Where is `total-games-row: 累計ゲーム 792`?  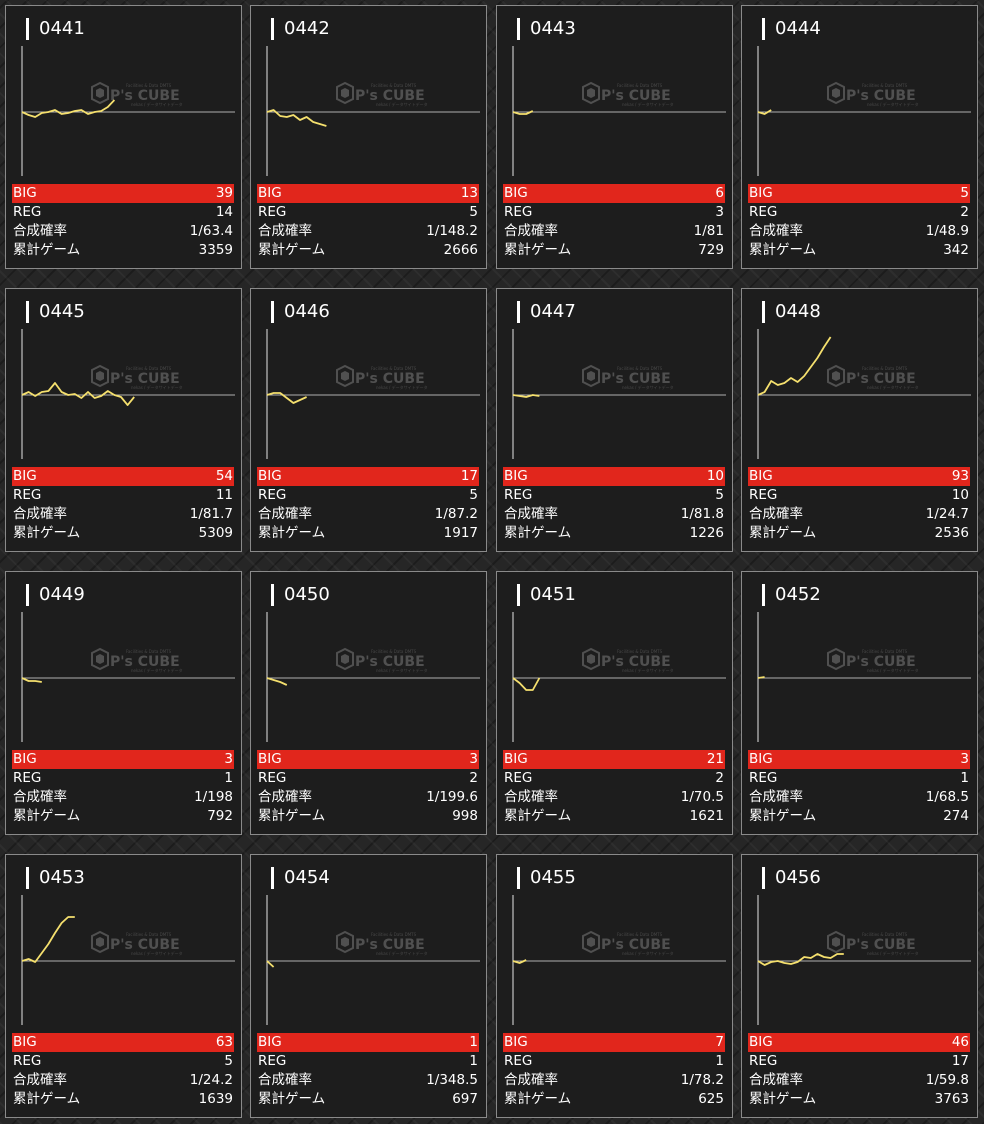 total-games-row: 累計ゲーム 792 is located at coordinates (123, 816).